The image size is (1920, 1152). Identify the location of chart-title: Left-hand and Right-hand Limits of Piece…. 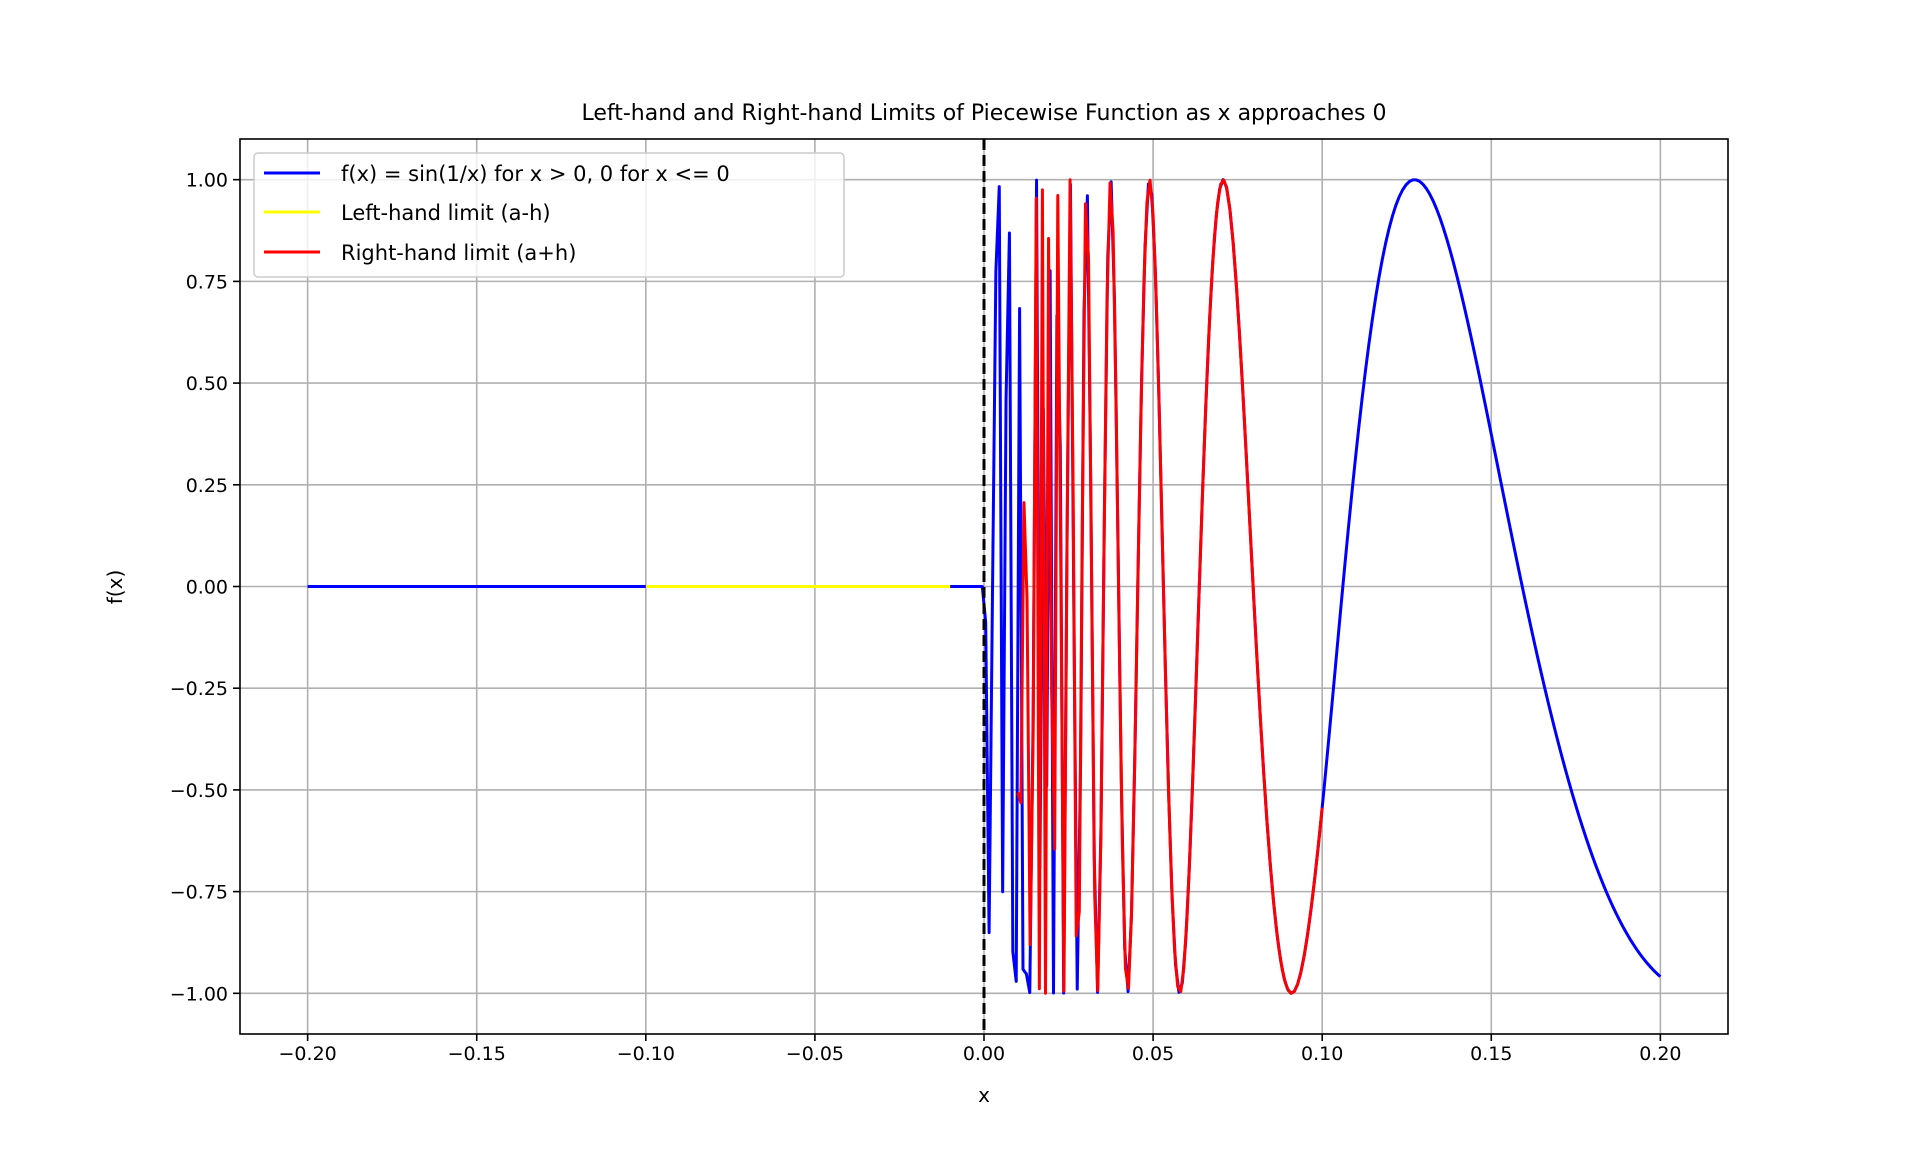
(983, 113).